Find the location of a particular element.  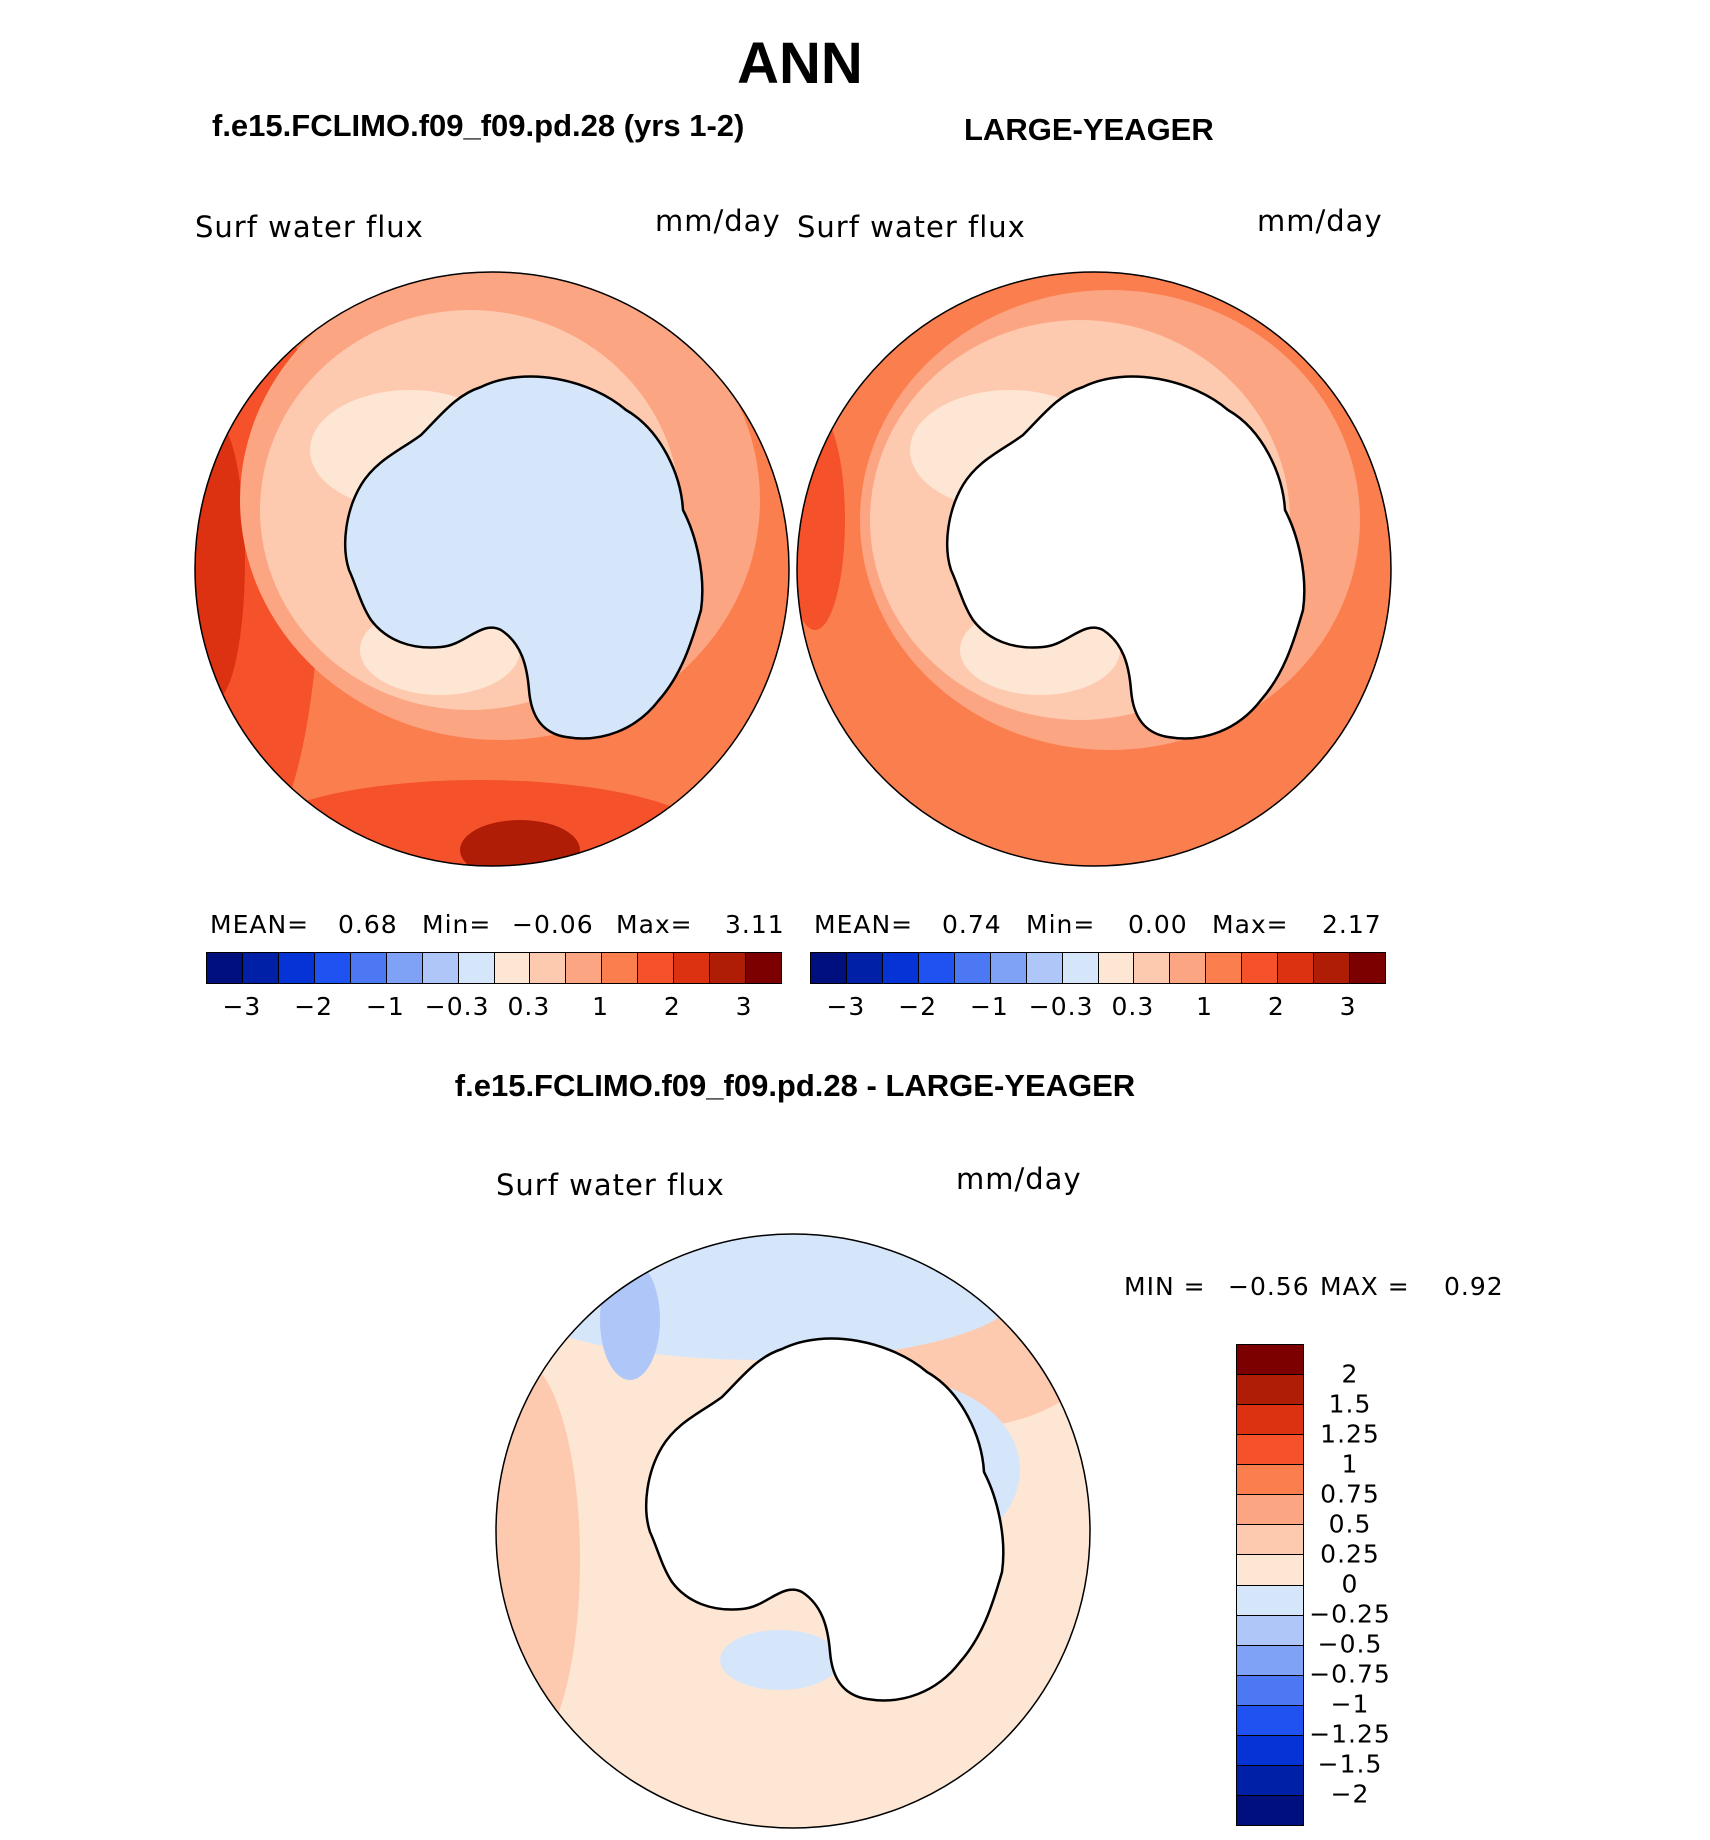

colorbar-tick-label: 0.5 is located at coordinates (1350, 1524).